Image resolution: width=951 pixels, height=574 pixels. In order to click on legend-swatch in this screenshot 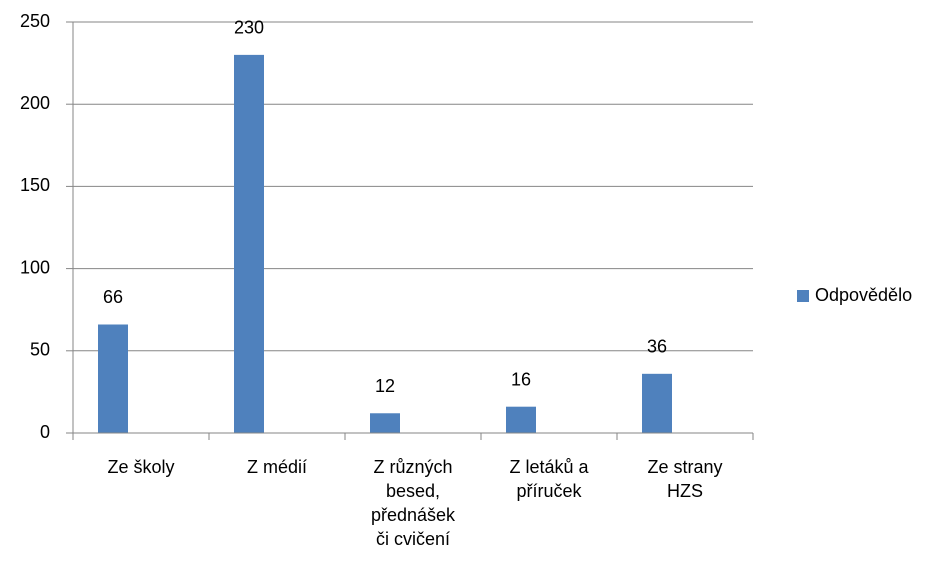, I will do `click(803, 296)`.